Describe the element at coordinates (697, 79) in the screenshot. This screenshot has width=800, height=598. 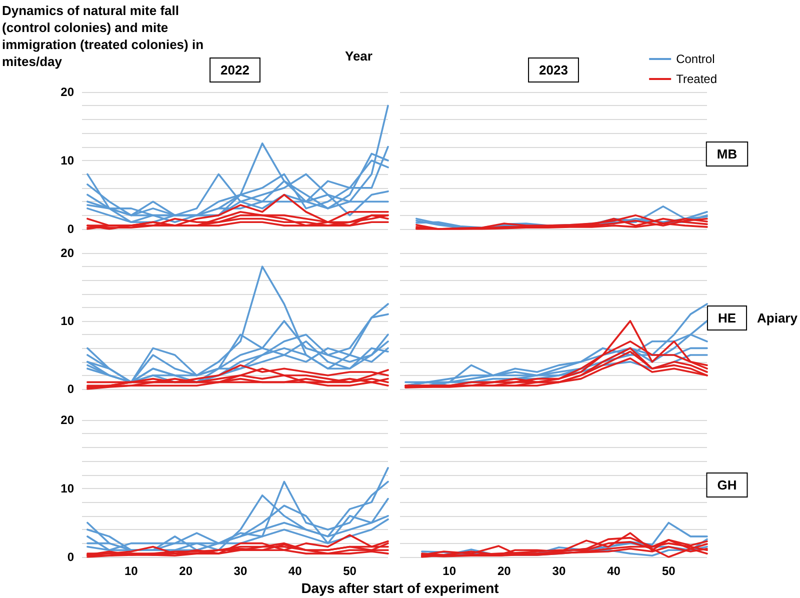
I see `legend-label: Treated` at that location.